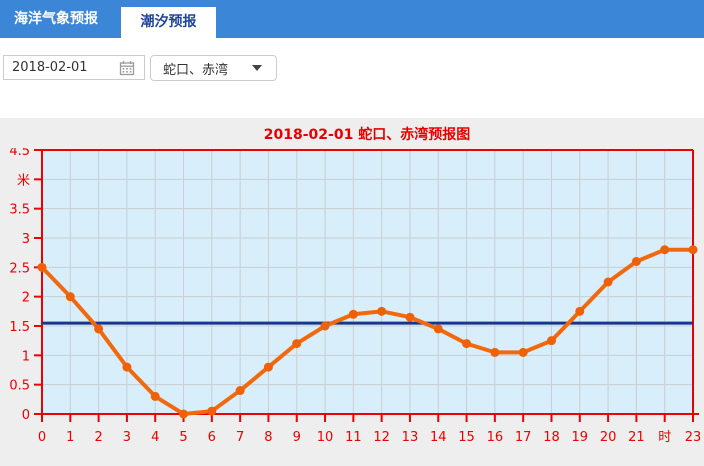 This screenshot has height=466, width=704. I want to click on x-tick-label: 0, so click(42, 437).